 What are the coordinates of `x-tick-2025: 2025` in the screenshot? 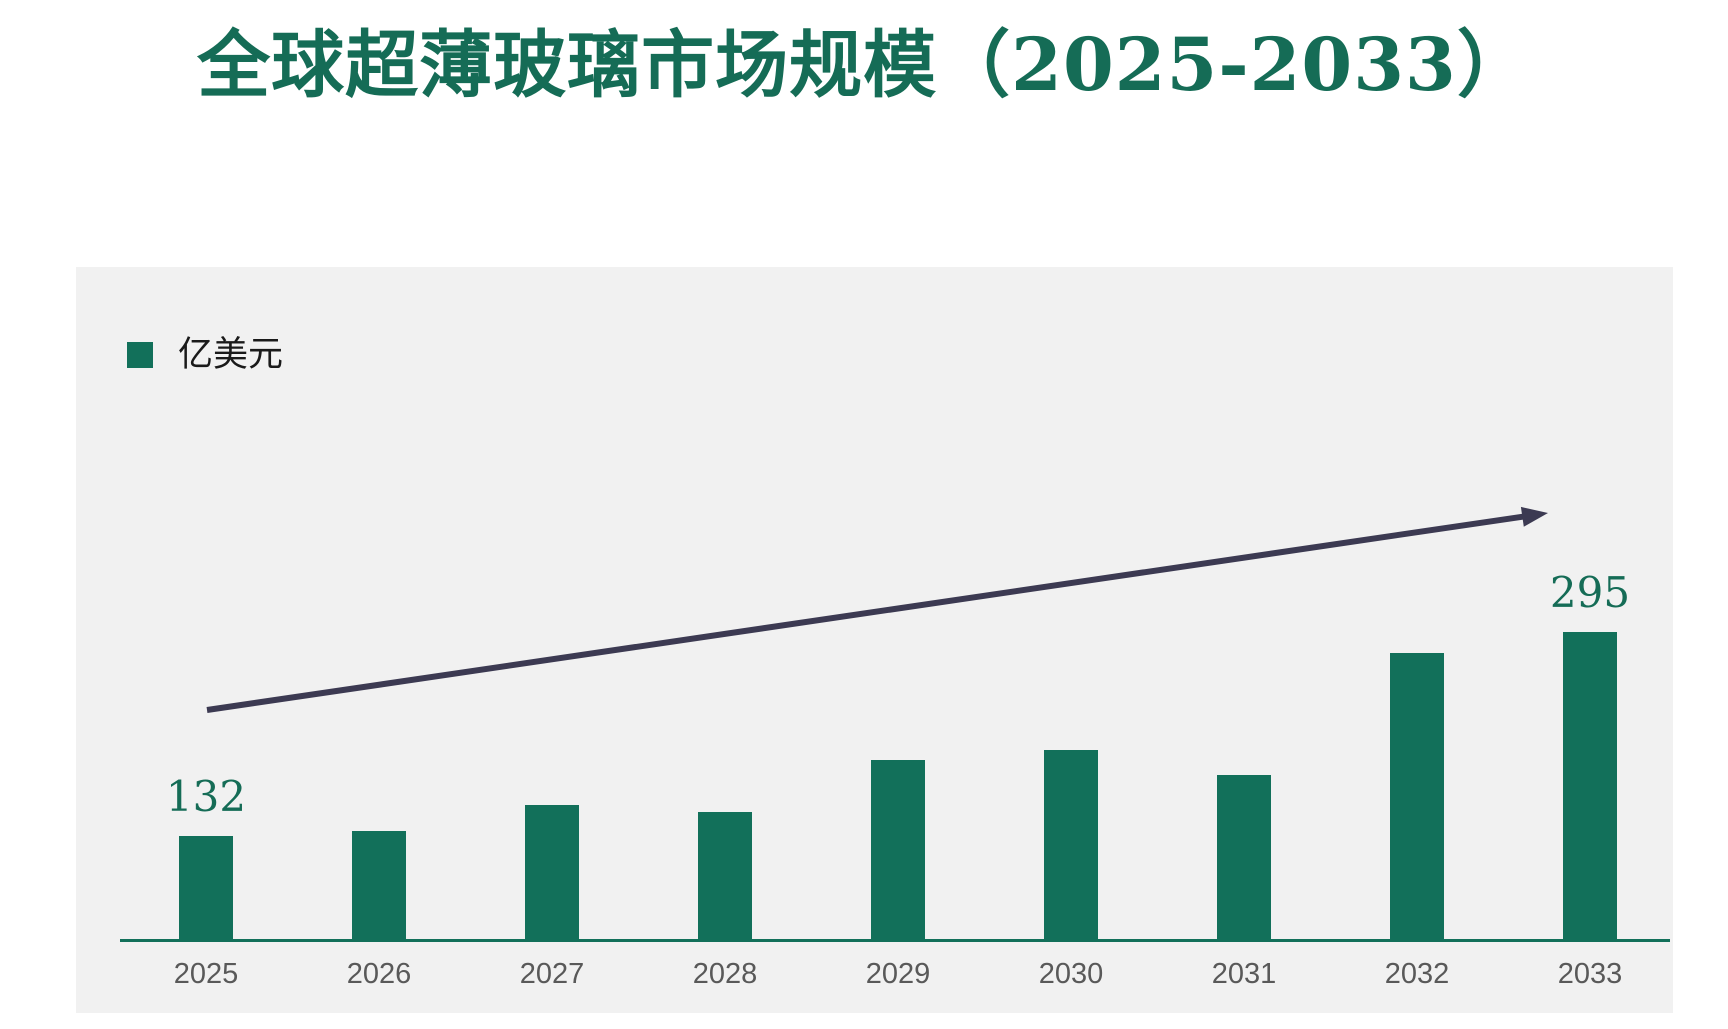 It's located at (206, 974).